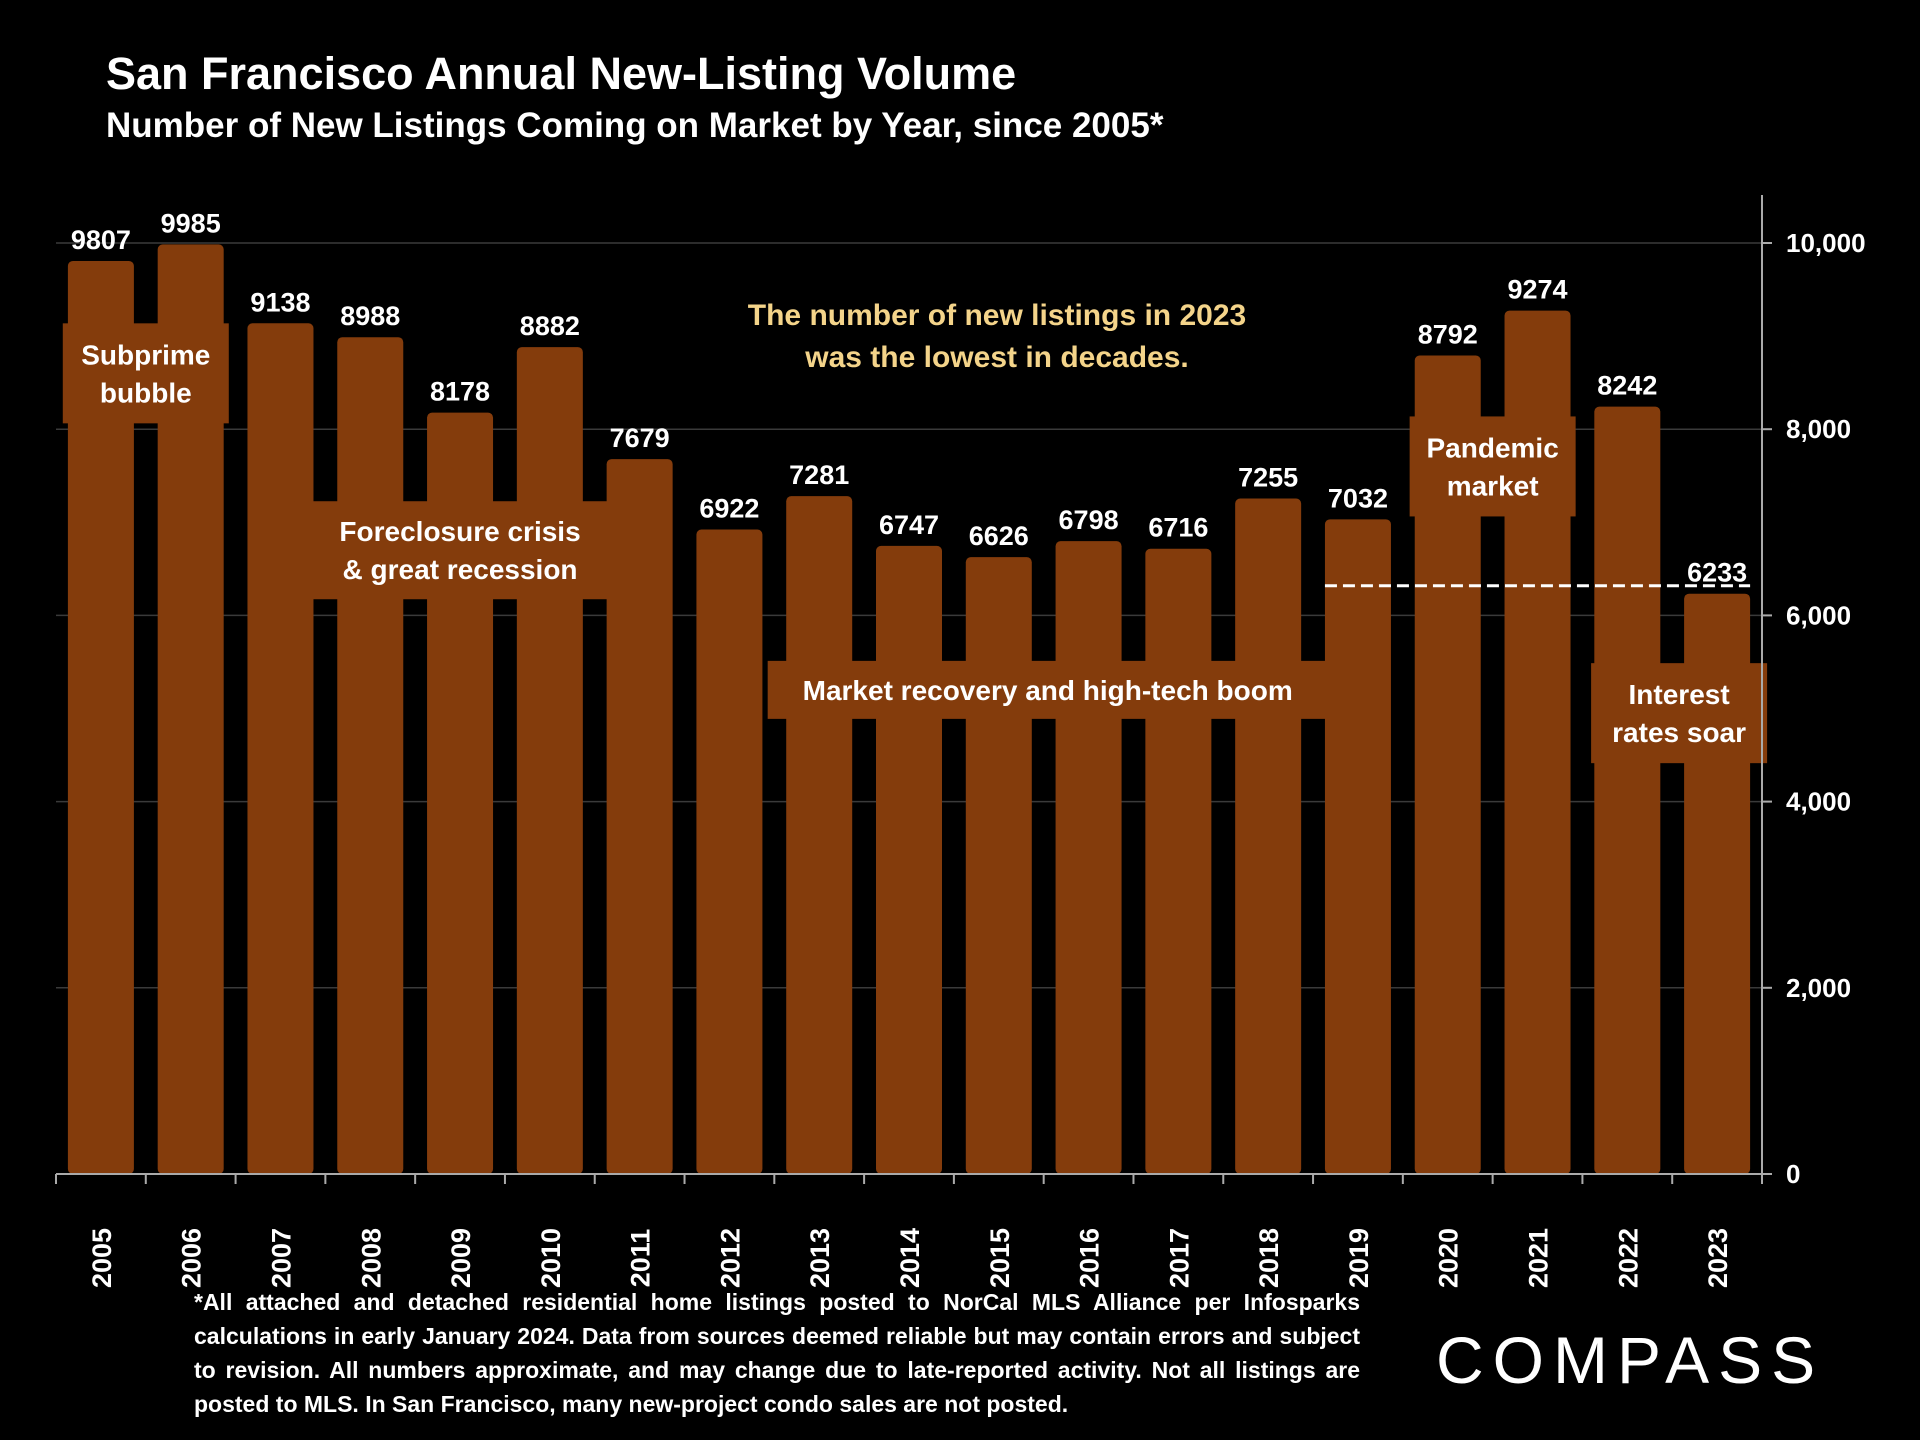 This screenshot has width=1920, height=1440. Describe the element at coordinates (1089, 520) in the screenshot. I see `data-label-2016: 6798` at that location.